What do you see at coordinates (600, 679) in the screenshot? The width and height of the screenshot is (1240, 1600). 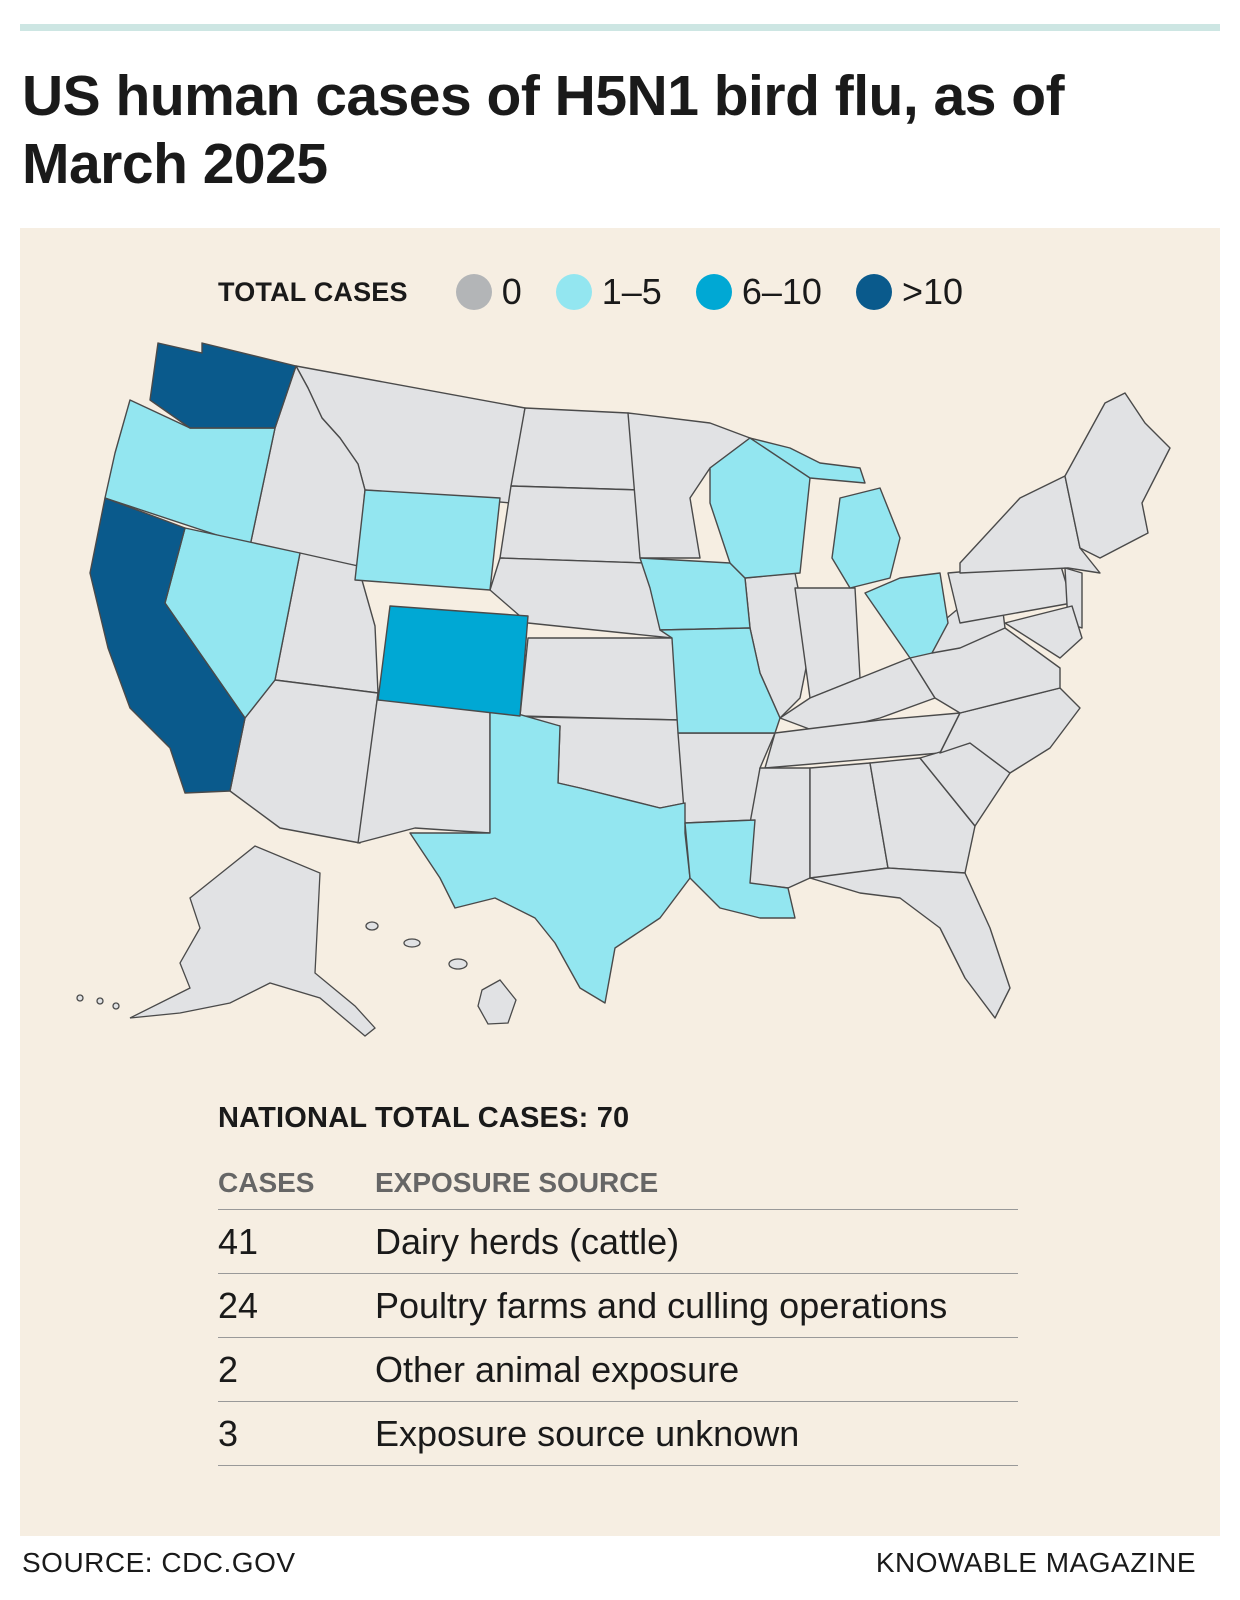 I see `state-kansas` at bounding box center [600, 679].